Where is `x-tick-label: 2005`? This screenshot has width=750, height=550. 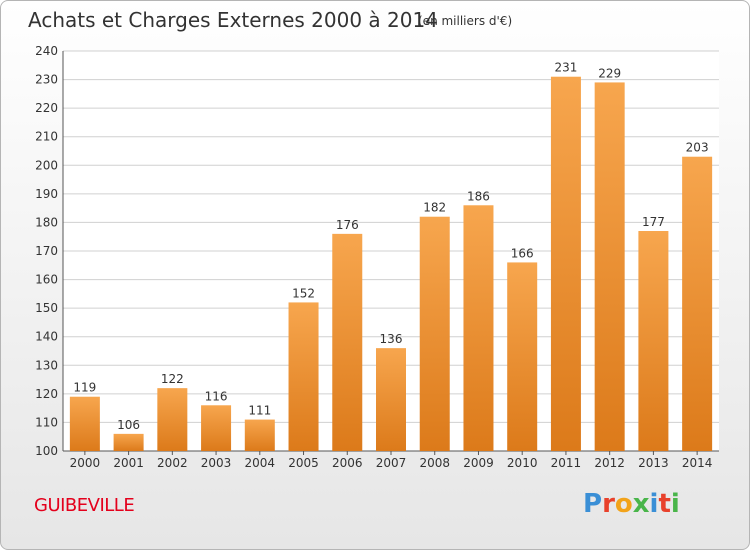 x-tick-label: 2005 is located at coordinates (303, 463).